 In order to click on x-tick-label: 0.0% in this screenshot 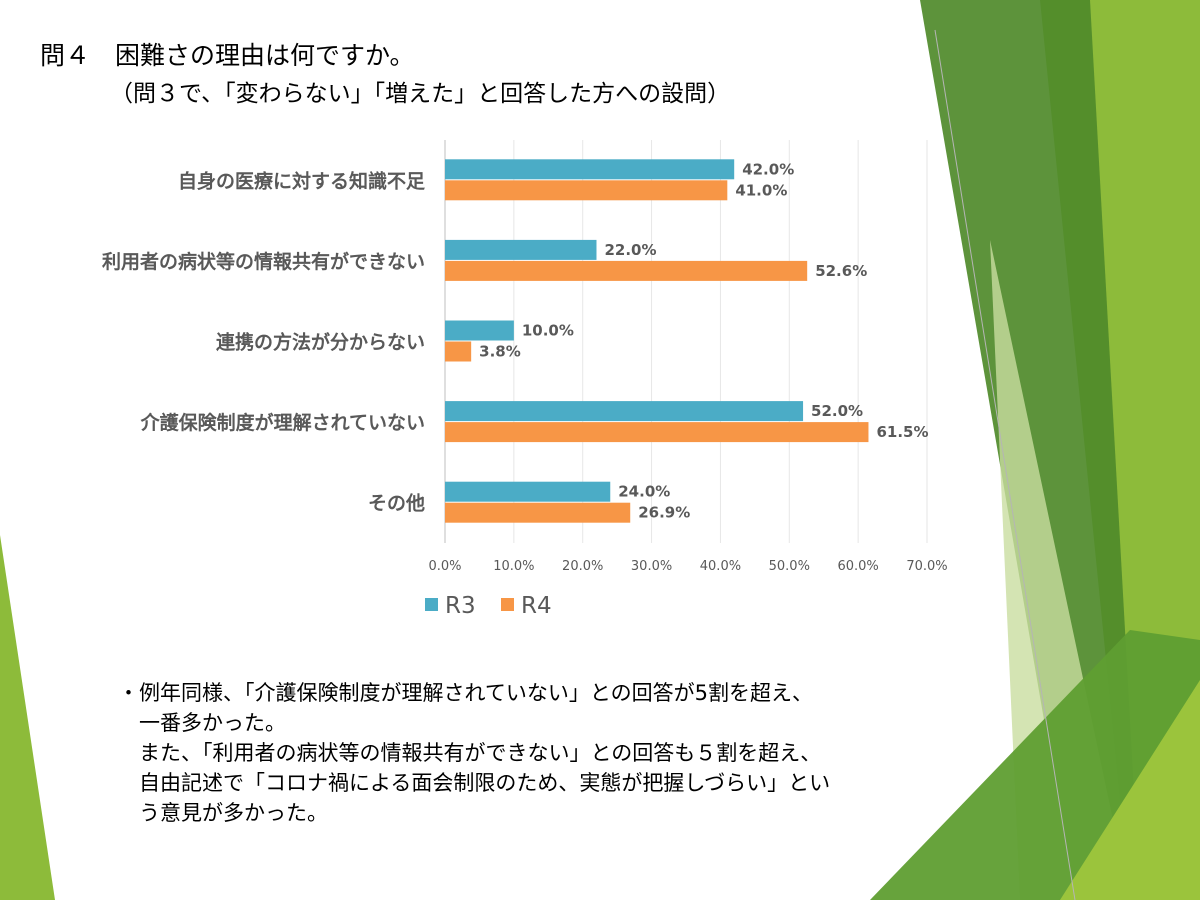, I will do `click(444, 566)`.